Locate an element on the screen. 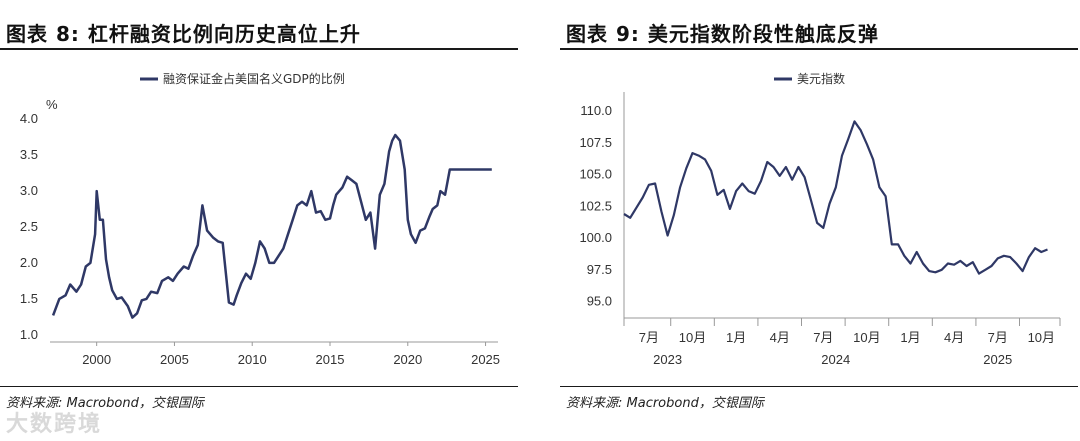 This screenshot has width=1080, height=441. right-source: 资料来源: Macrobond，交银国际 is located at coordinates (665, 403).